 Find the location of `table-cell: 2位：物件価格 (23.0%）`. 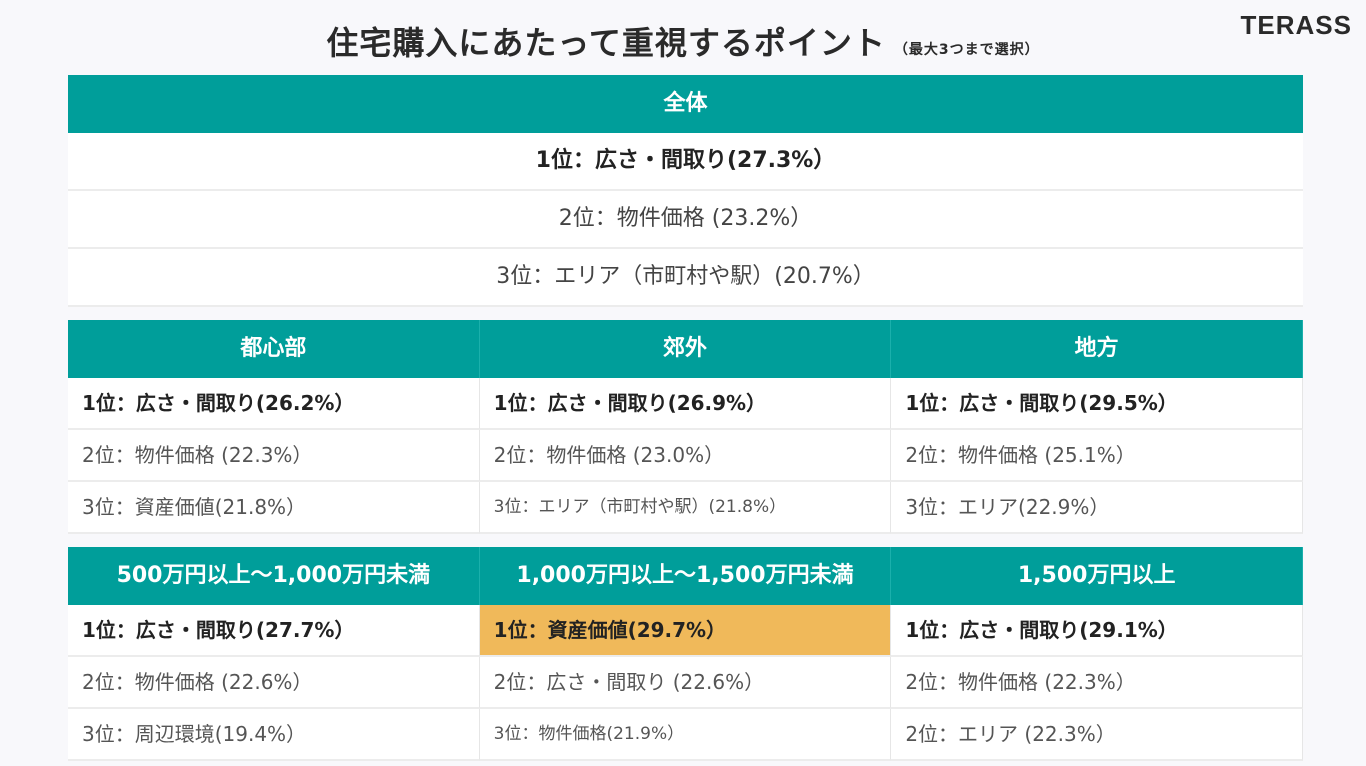

table-cell: 2位：物件価格 (23.0%） is located at coordinates (685, 456).